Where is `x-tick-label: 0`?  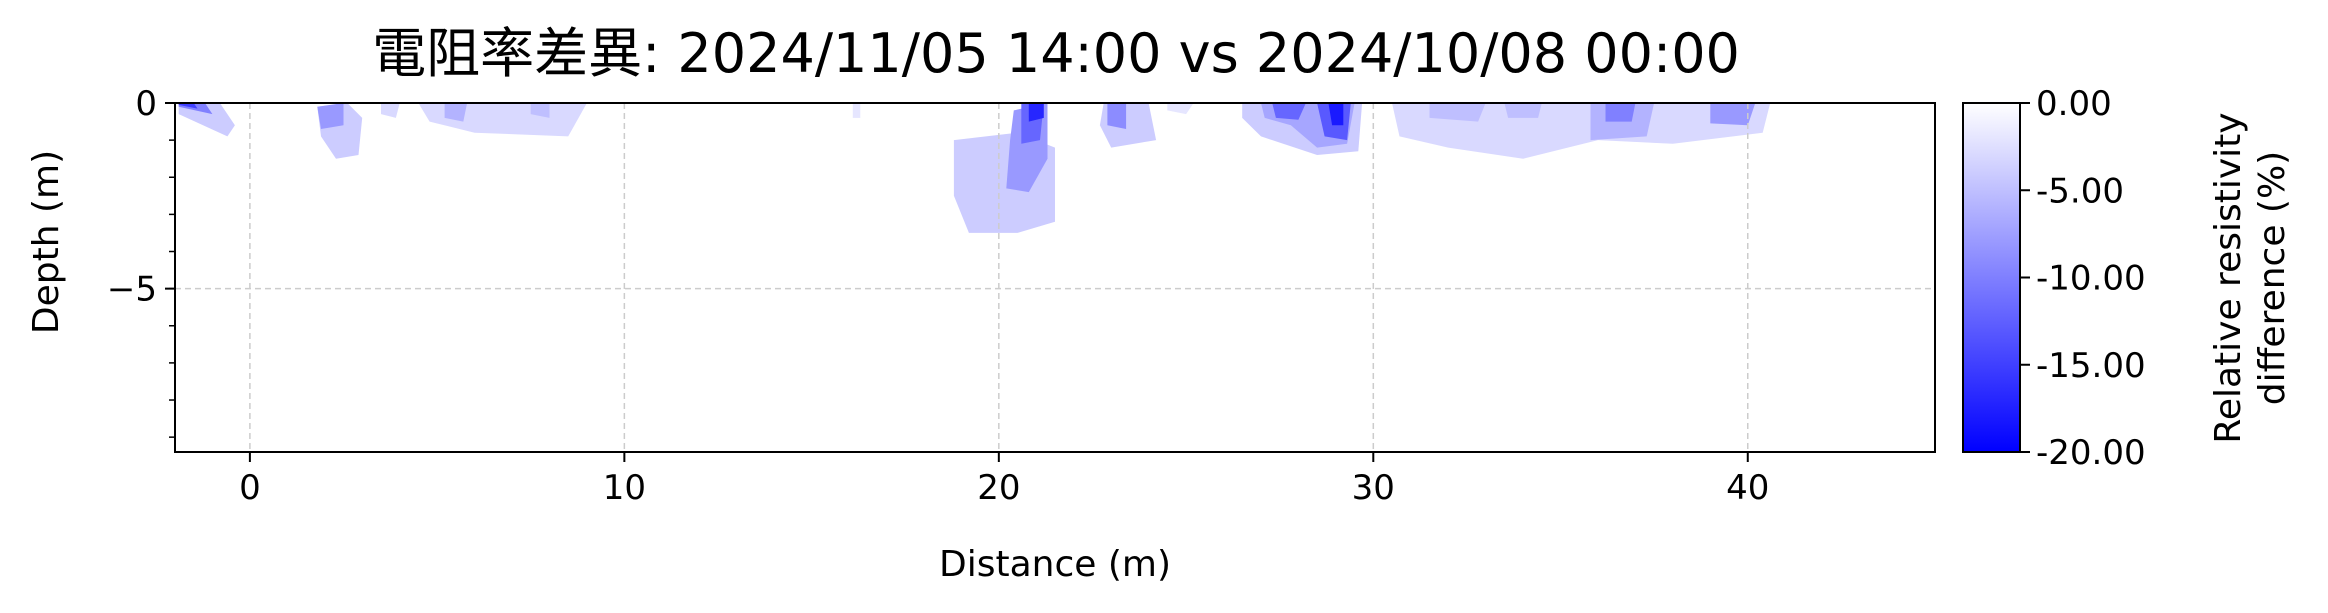 x-tick-label: 0 is located at coordinates (250, 488).